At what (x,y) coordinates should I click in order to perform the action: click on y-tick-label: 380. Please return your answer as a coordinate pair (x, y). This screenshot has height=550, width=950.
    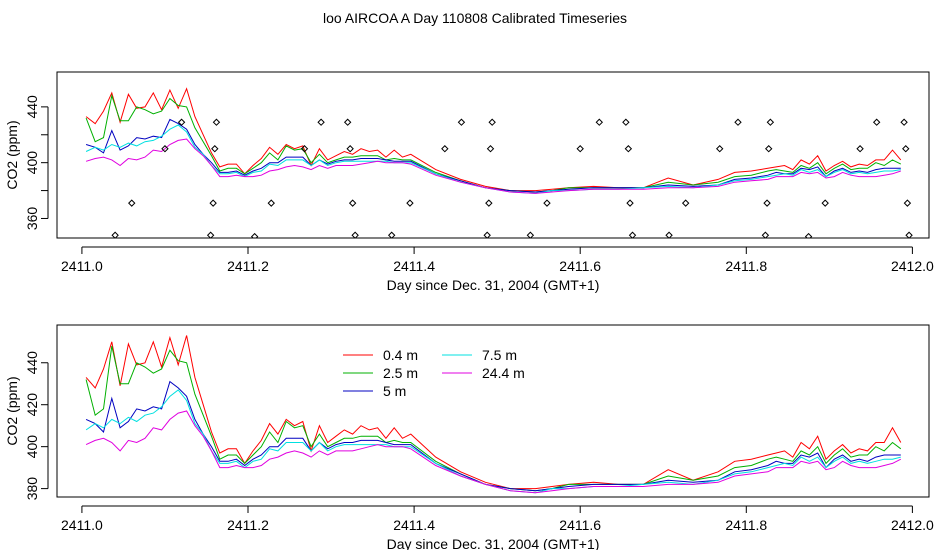
    Looking at the image, I should click on (32, 489).